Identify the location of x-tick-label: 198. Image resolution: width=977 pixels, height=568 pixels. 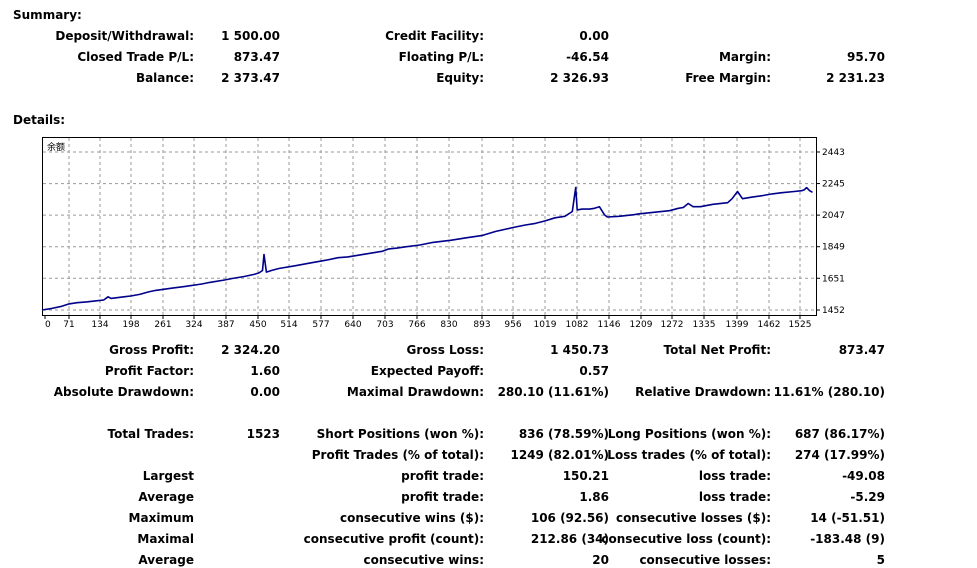
(130, 325).